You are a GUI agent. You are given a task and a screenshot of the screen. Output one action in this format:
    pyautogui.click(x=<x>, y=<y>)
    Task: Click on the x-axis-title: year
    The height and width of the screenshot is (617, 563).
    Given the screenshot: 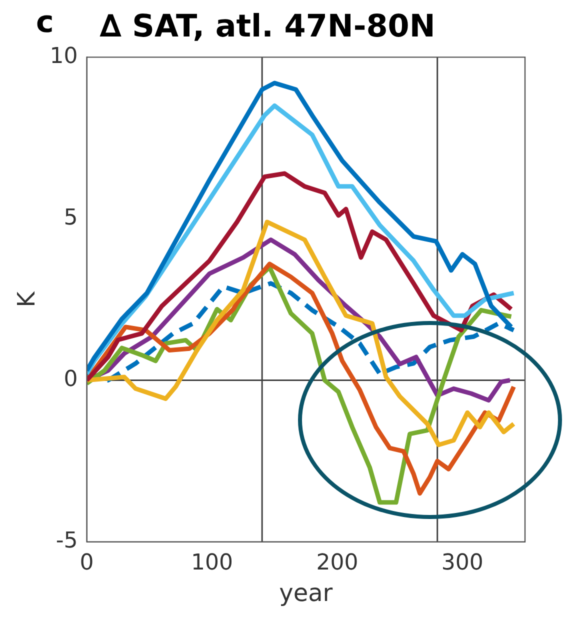 What is the action you would take?
    pyautogui.click(x=306, y=592)
    